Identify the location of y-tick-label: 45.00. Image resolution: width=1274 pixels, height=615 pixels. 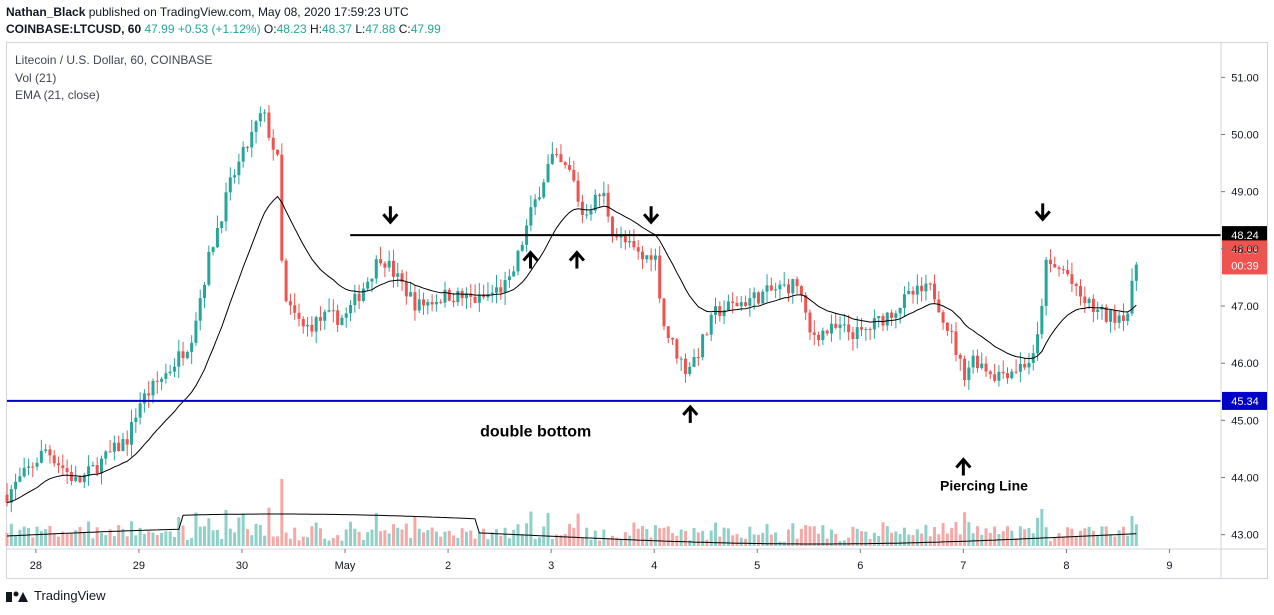
(1245, 421).